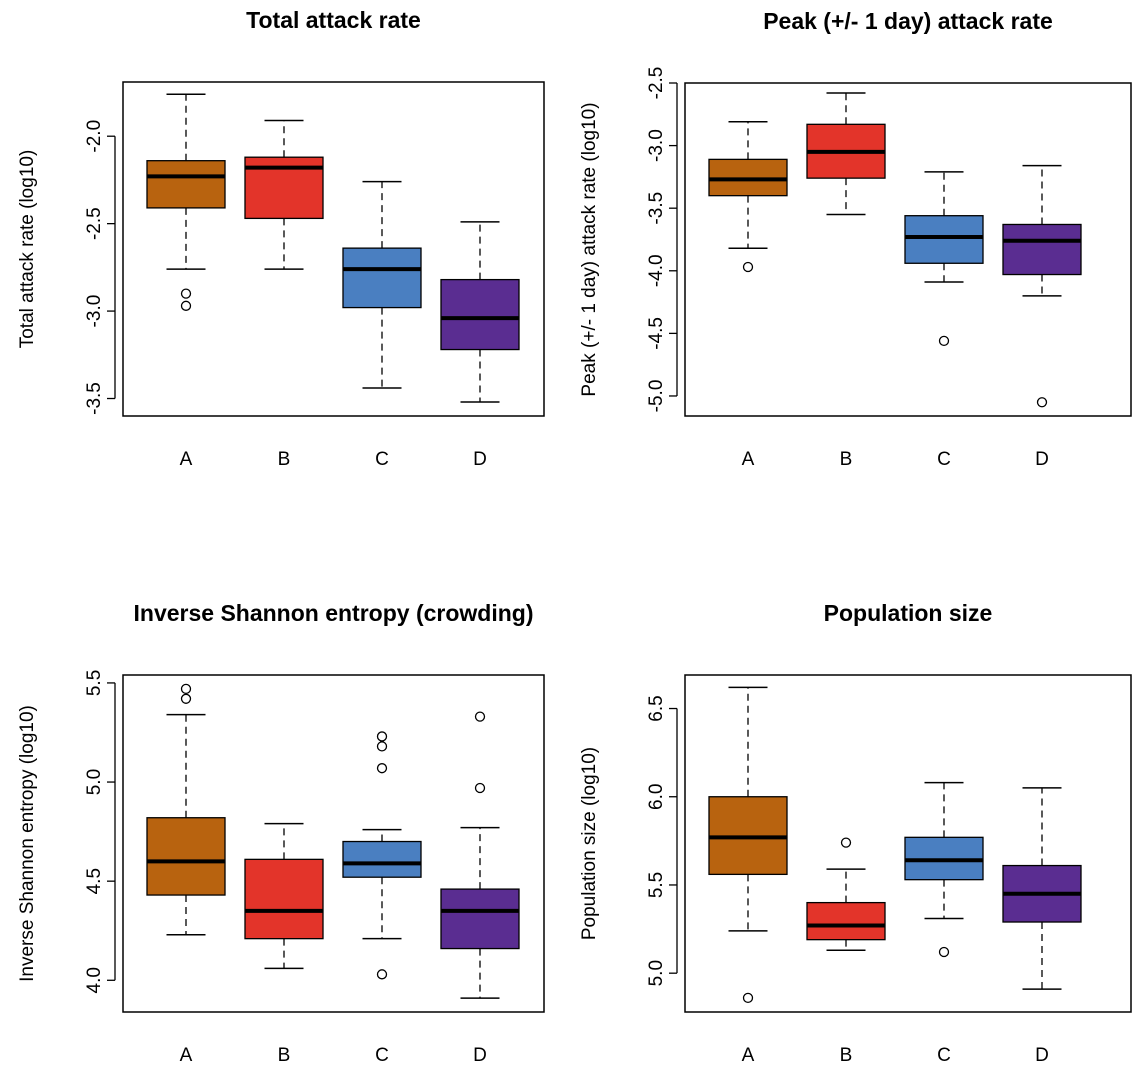 The height and width of the screenshot is (1067, 1134). What do you see at coordinates (27, 249) in the screenshot?
I see `y-axis-label: Total attack rate (log10)` at bounding box center [27, 249].